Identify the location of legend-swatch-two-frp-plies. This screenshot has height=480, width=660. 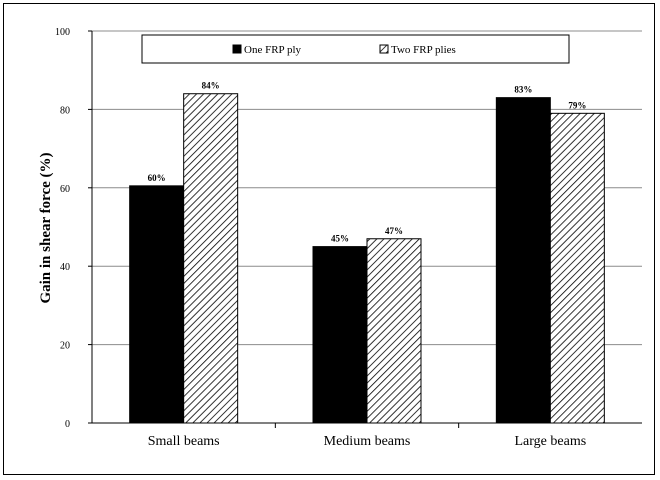
(384, 49).